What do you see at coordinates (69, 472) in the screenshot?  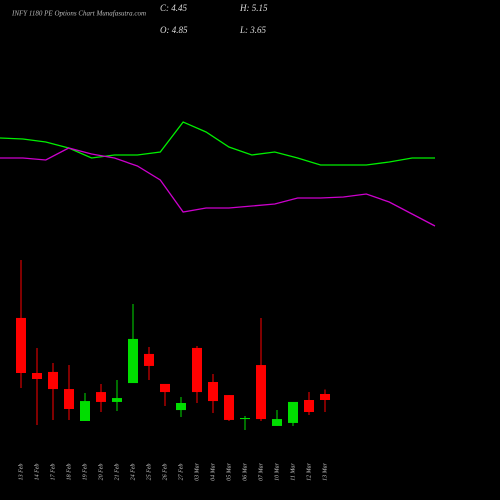 I see `x-tick-label: 18 Feb` at bounding box center [69, 472].